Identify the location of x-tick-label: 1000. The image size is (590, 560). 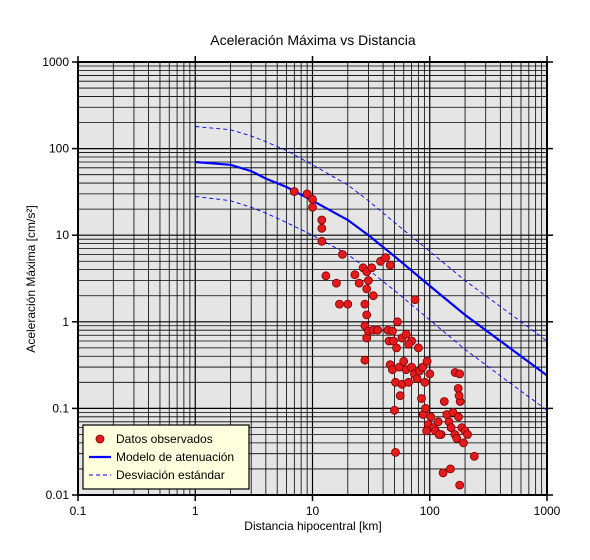
(547, 511).